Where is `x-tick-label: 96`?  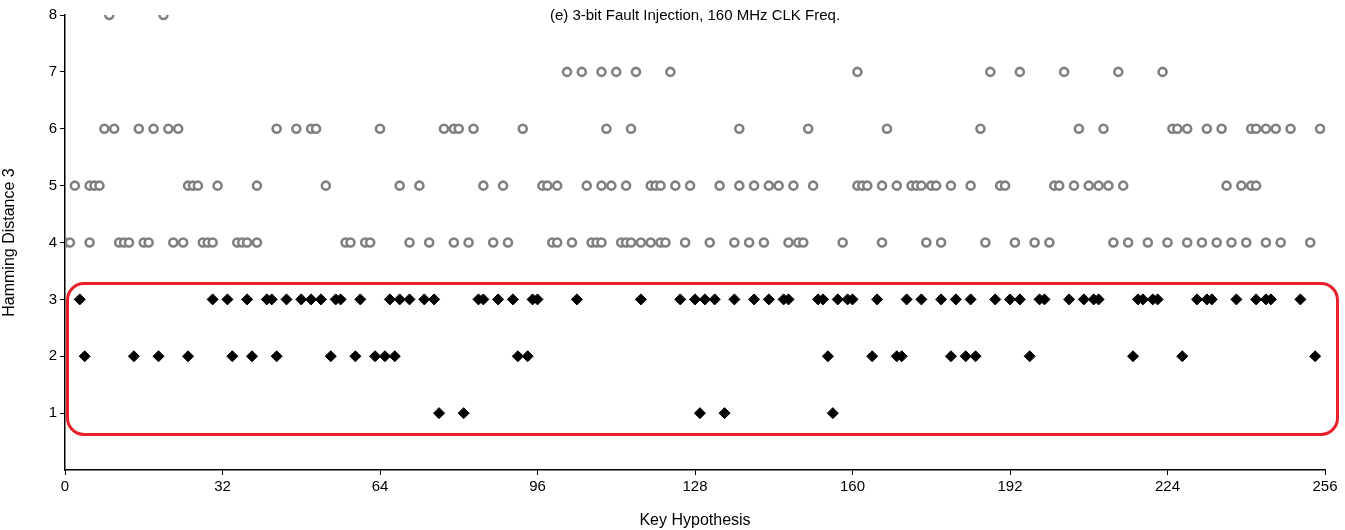 x-tick-label: 96 is located at coordinates (537, 486).